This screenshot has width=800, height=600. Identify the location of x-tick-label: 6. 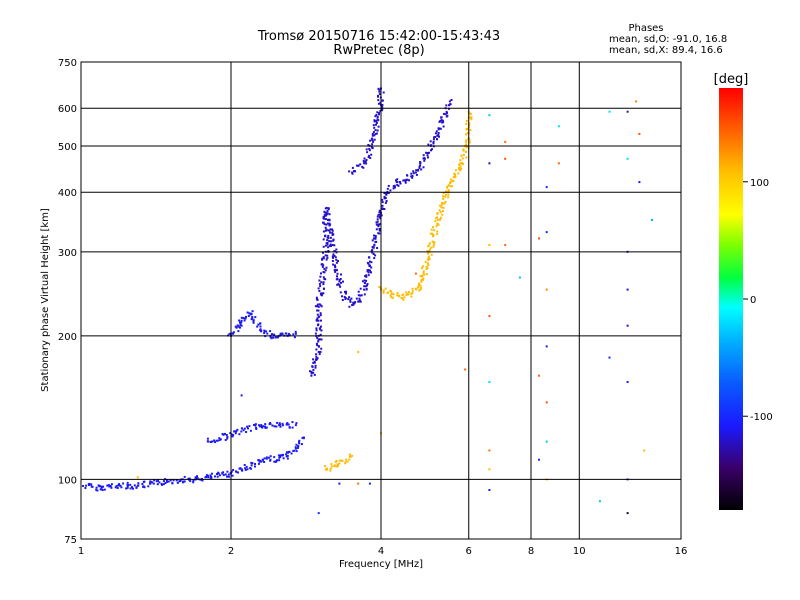
(469, 551).